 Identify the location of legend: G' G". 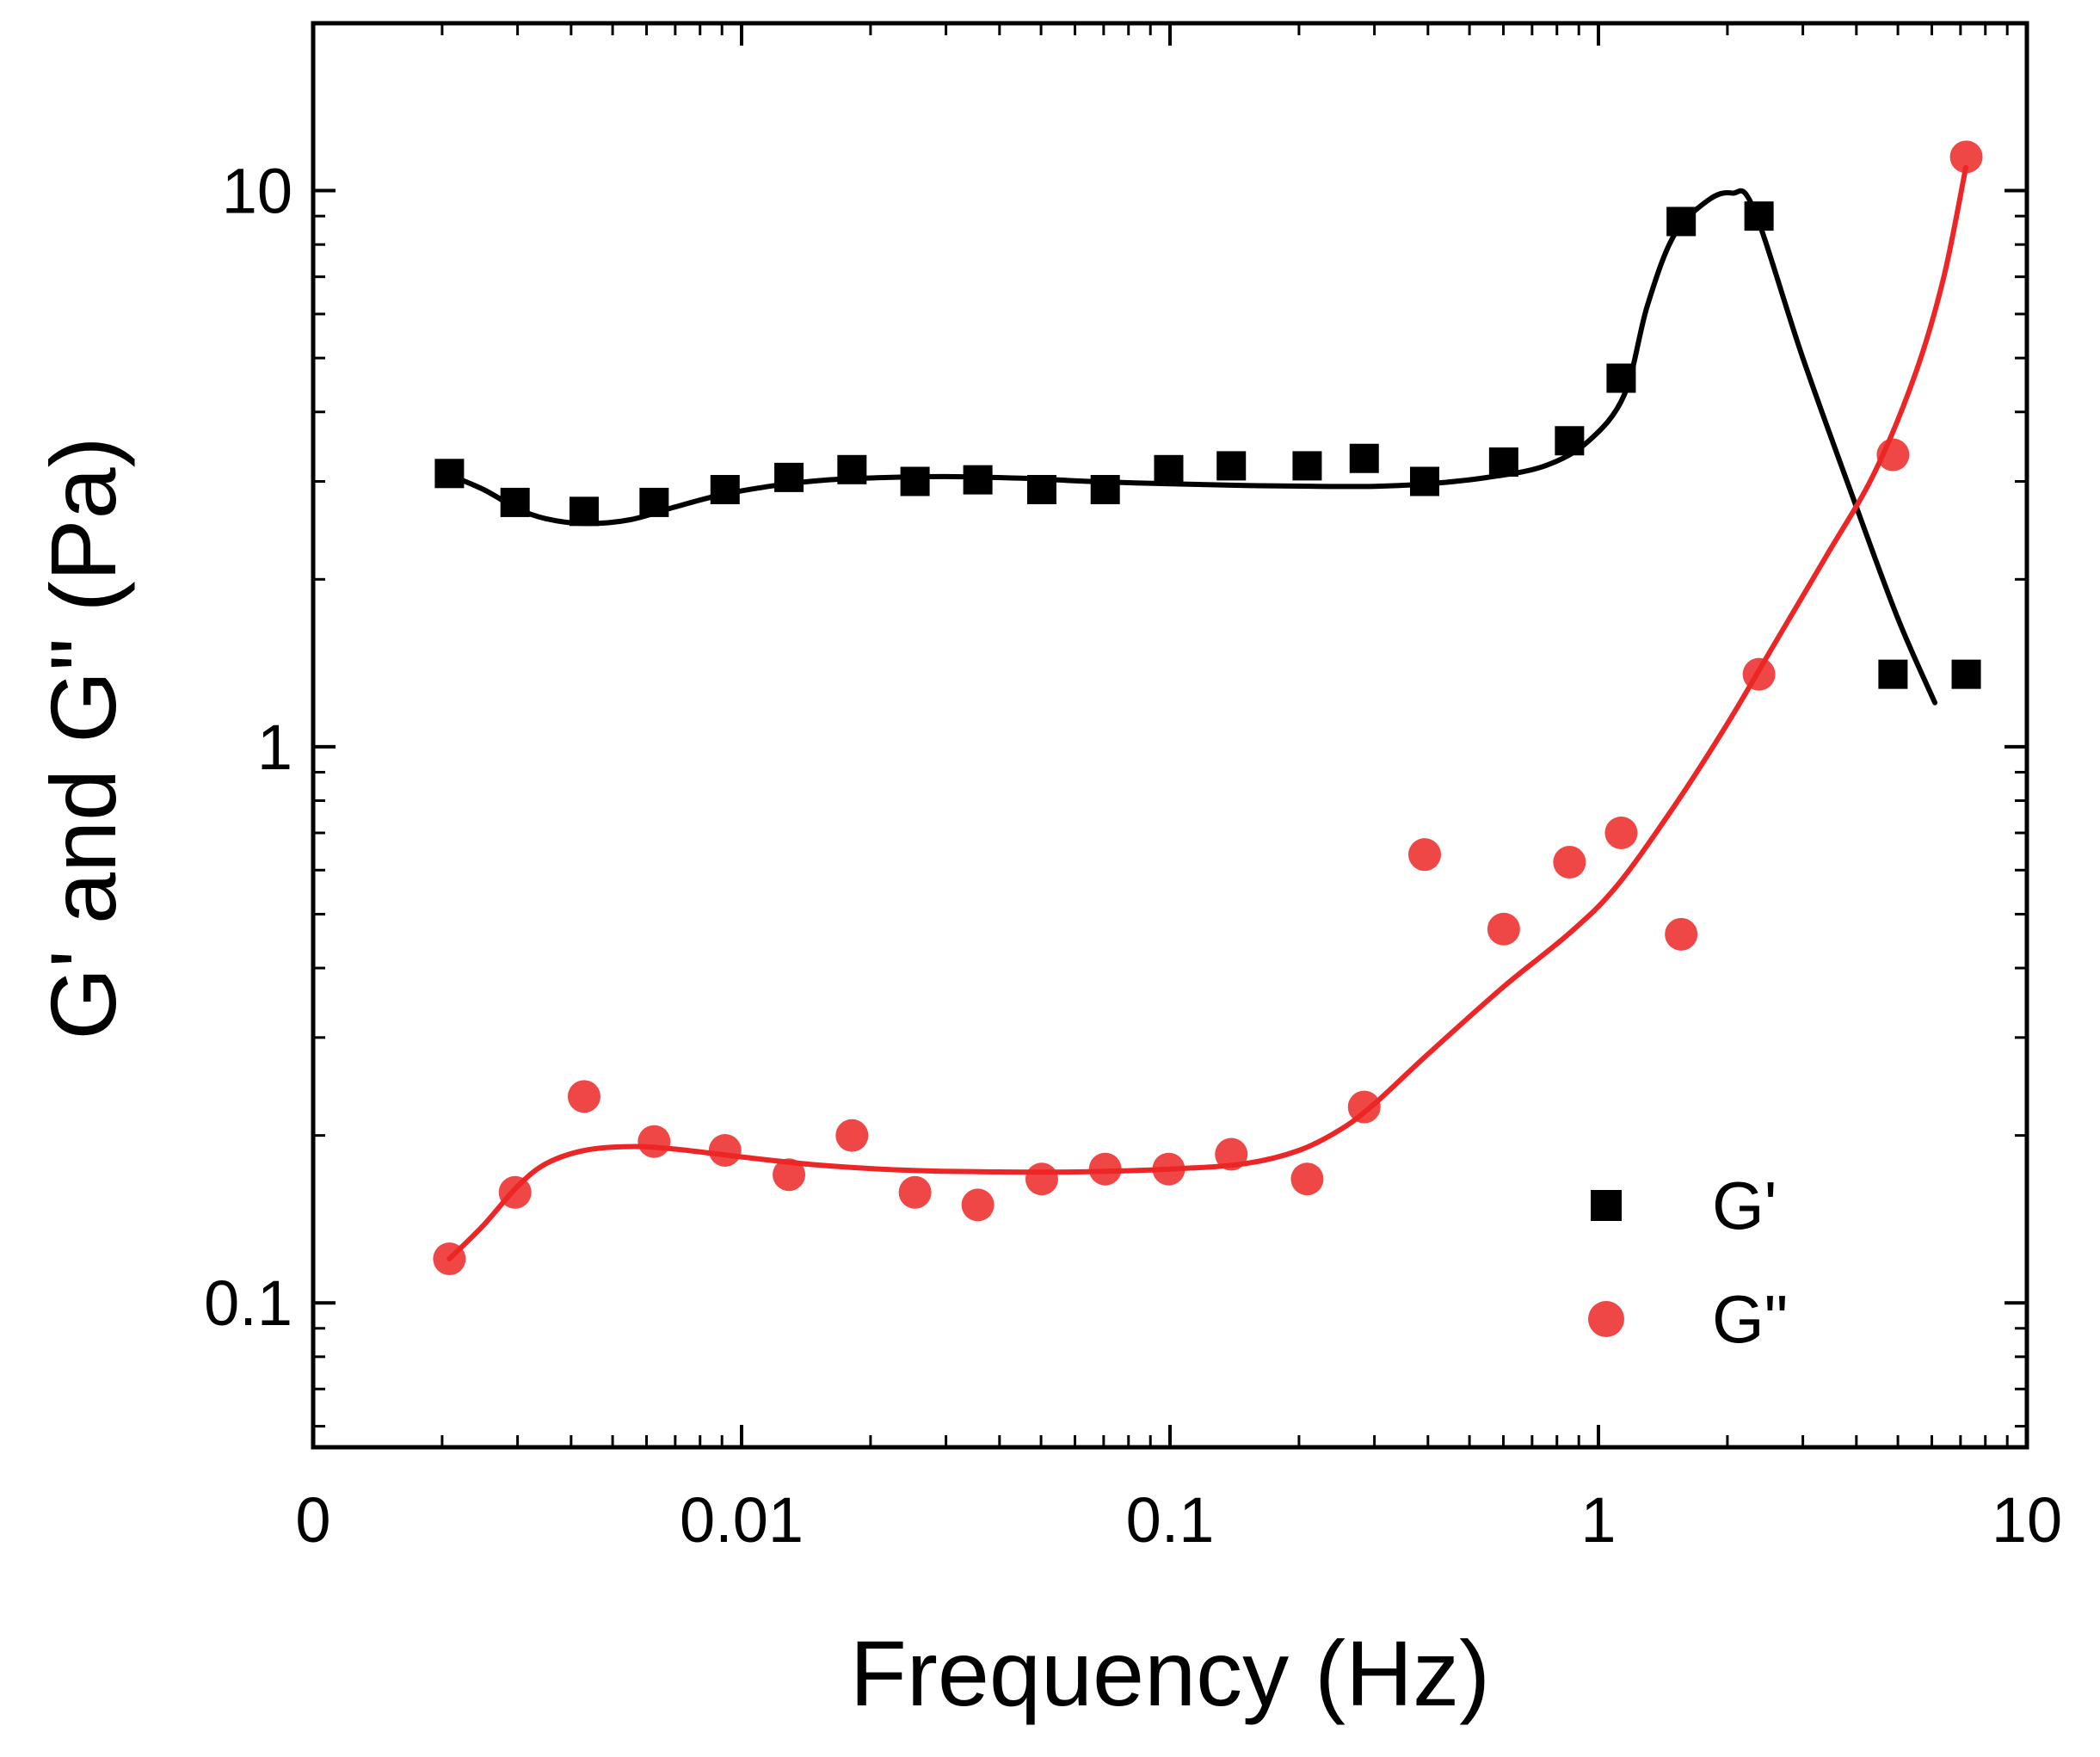
(1688, 1262).